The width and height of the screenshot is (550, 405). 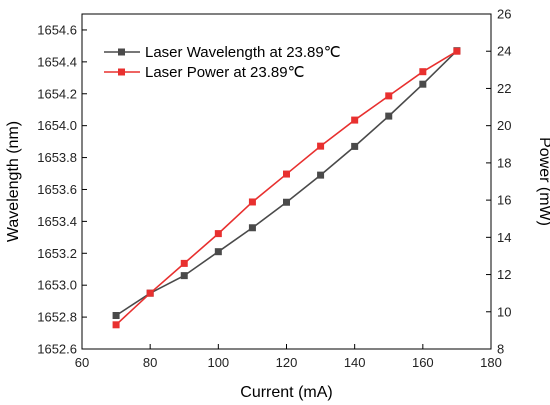 I want to click on right-y-tick-label: 26, so click(x=504, y=14).